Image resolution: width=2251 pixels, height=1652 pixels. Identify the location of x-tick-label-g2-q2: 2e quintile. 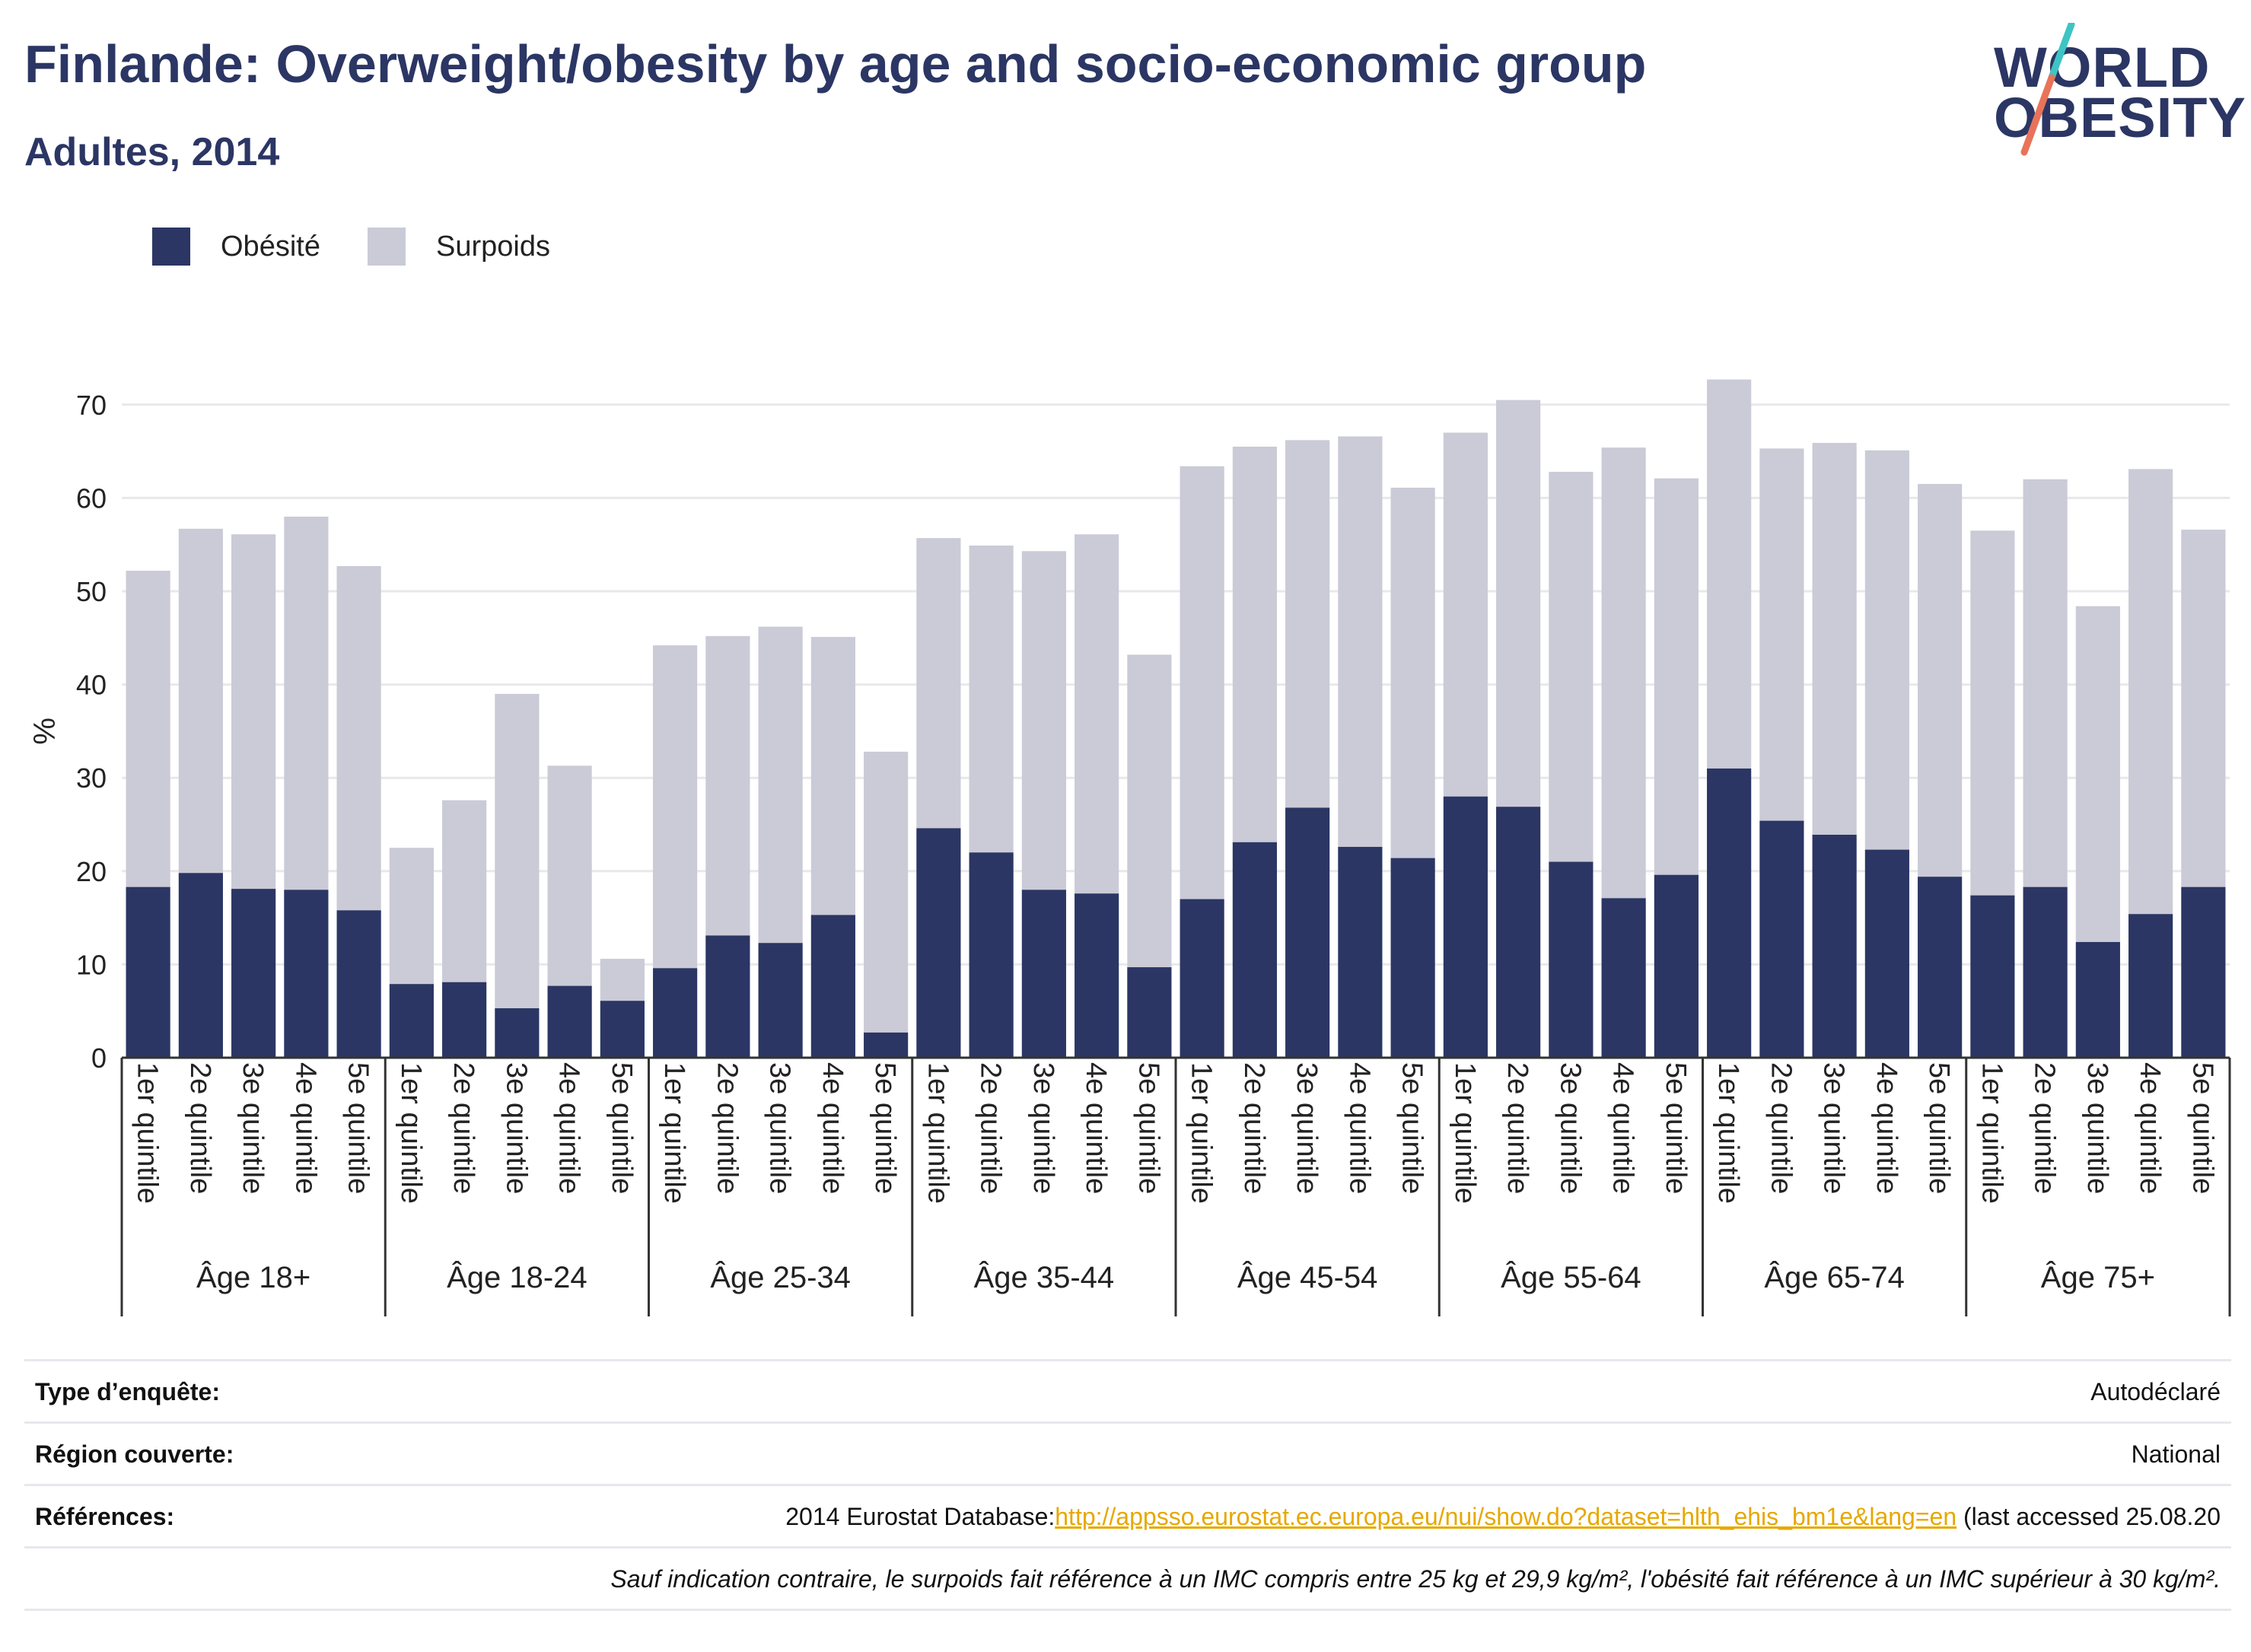
(727, 1128).